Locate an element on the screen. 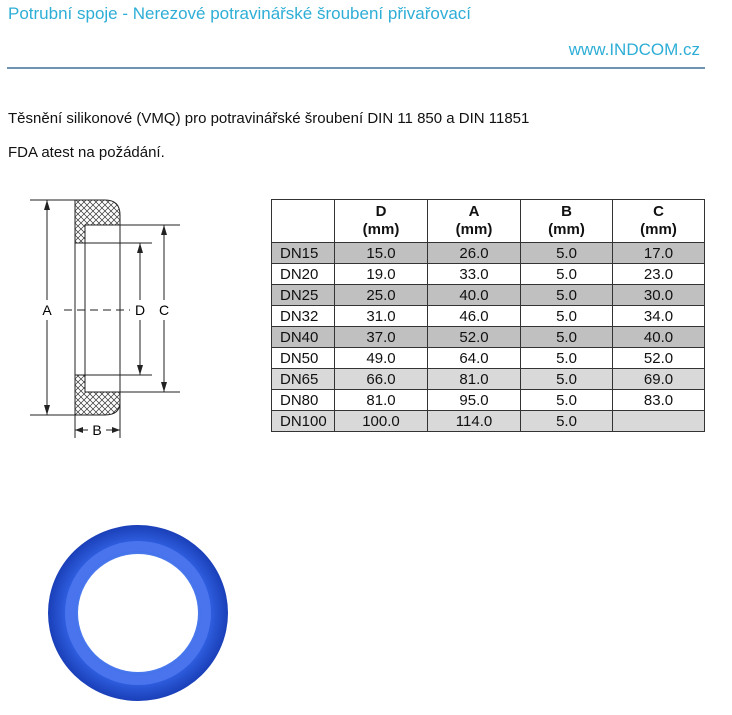  table-row: DN100 100.0 114.0 5.0 is located at coordinates (488, 421).